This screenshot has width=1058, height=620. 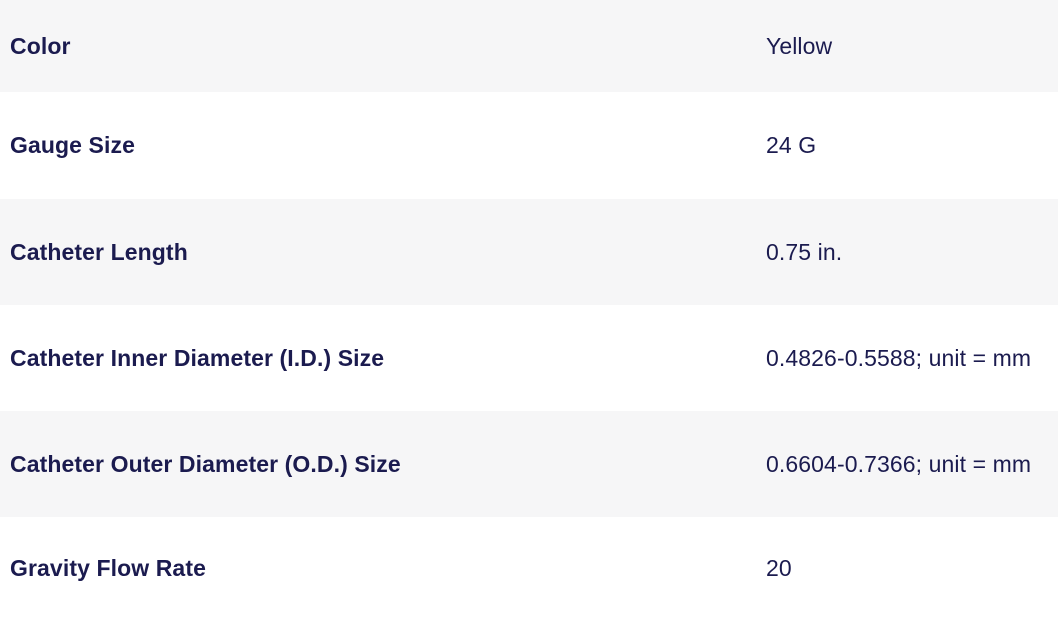 What do you see at coordinates (799, 45) in the screenshot?
I see `spec-value: Yellow` at bounding box center [799, 45].